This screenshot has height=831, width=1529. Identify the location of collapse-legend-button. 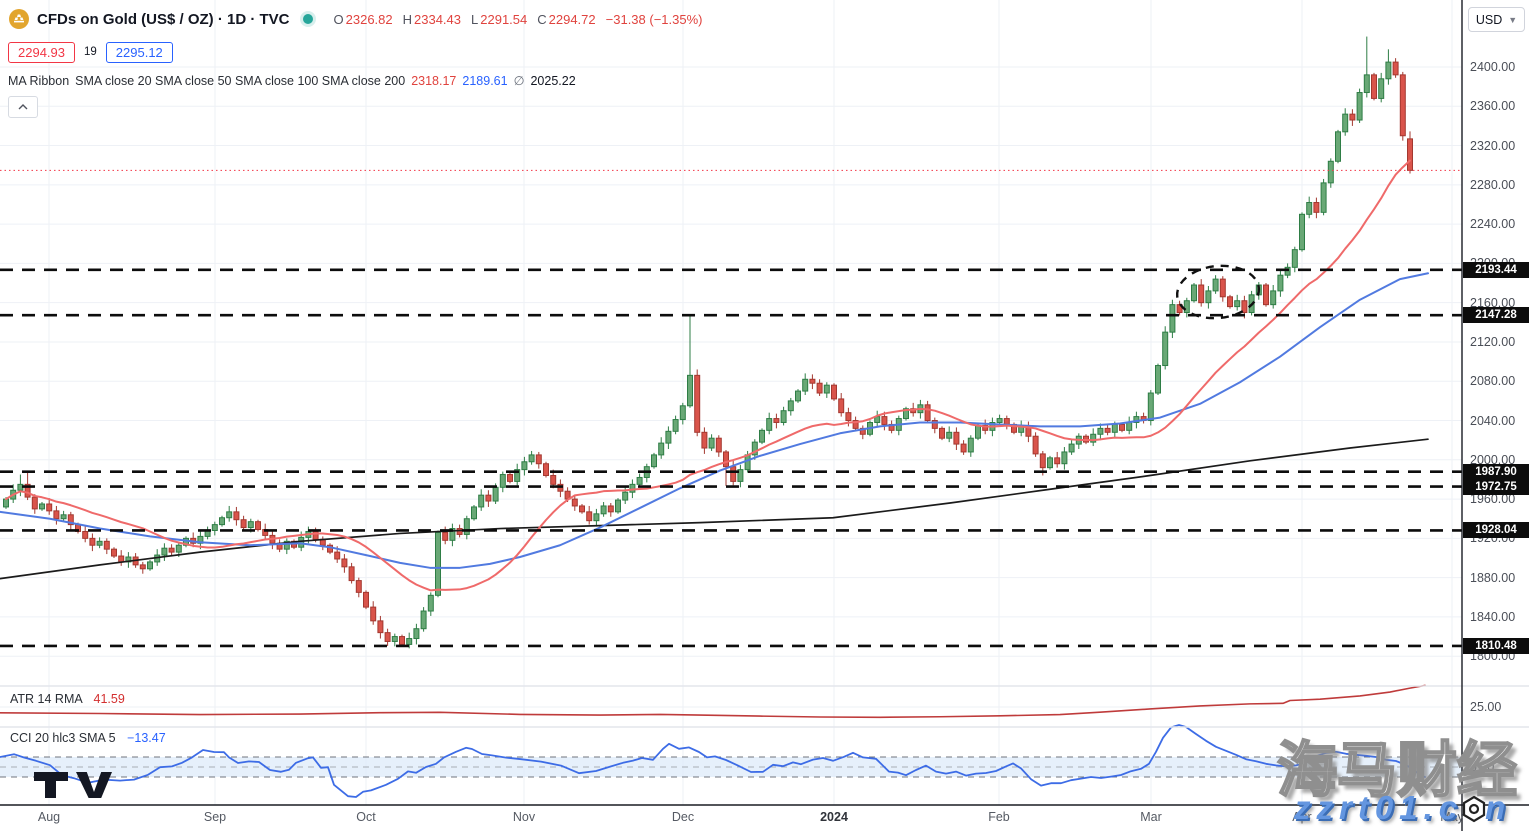
(23, 107).